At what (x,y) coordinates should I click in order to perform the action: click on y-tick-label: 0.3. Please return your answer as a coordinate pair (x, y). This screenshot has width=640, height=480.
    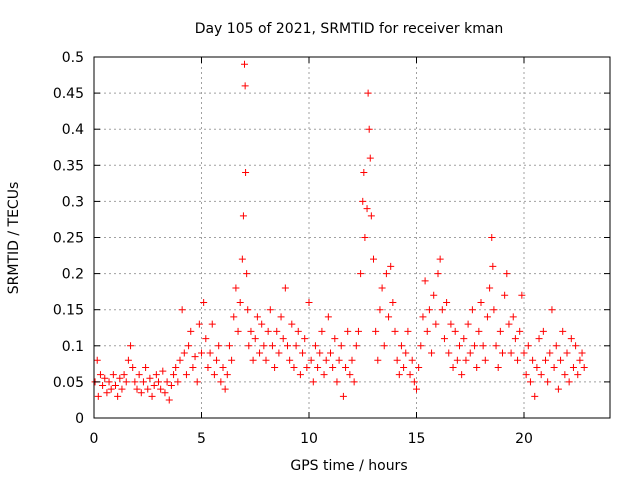
    Looking at the image, I should click on (73, 202).